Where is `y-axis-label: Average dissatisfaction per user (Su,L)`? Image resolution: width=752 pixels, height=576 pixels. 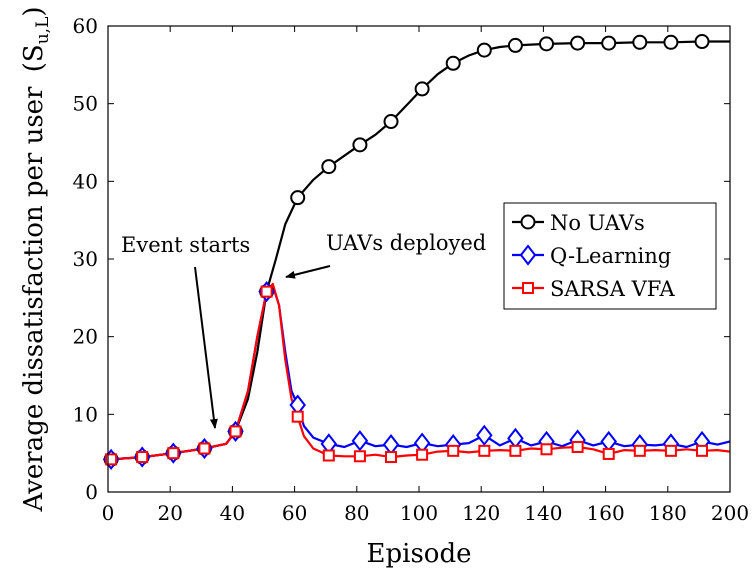
y-axis-label: Average dissatisfaction per user (Su,L) is located at coordinates (36, 259).